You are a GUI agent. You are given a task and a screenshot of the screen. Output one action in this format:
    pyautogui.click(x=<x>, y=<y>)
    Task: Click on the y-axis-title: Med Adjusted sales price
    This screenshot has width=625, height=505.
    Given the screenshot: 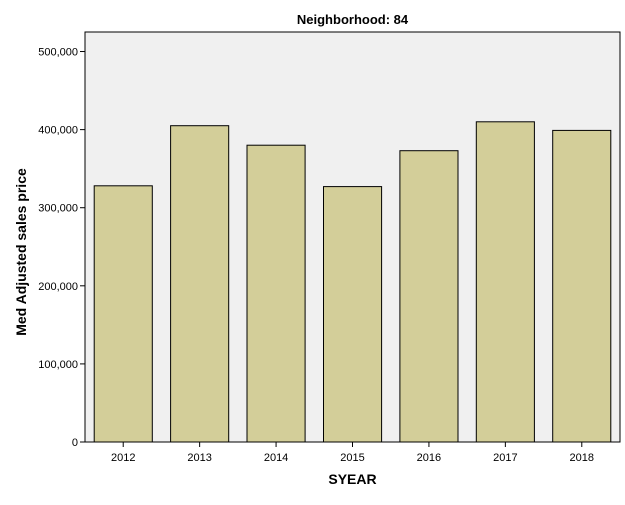 What is the action you would take?
    pyautogui.click(x=21, y=252)
    